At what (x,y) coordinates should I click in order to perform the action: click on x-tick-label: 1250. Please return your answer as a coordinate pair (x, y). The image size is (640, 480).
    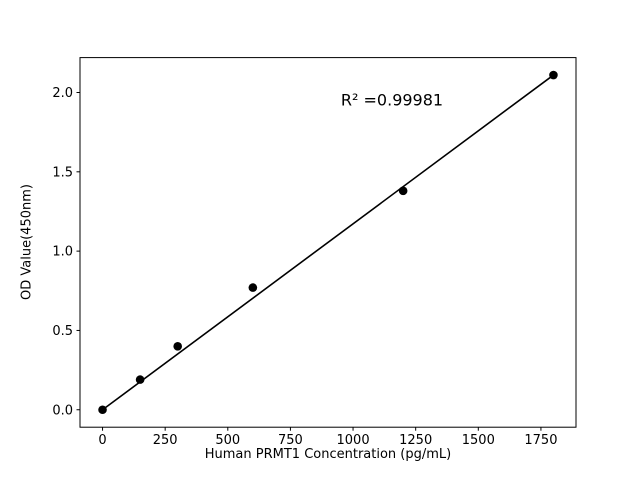
    Looking at the image, I should click on (415, 440).